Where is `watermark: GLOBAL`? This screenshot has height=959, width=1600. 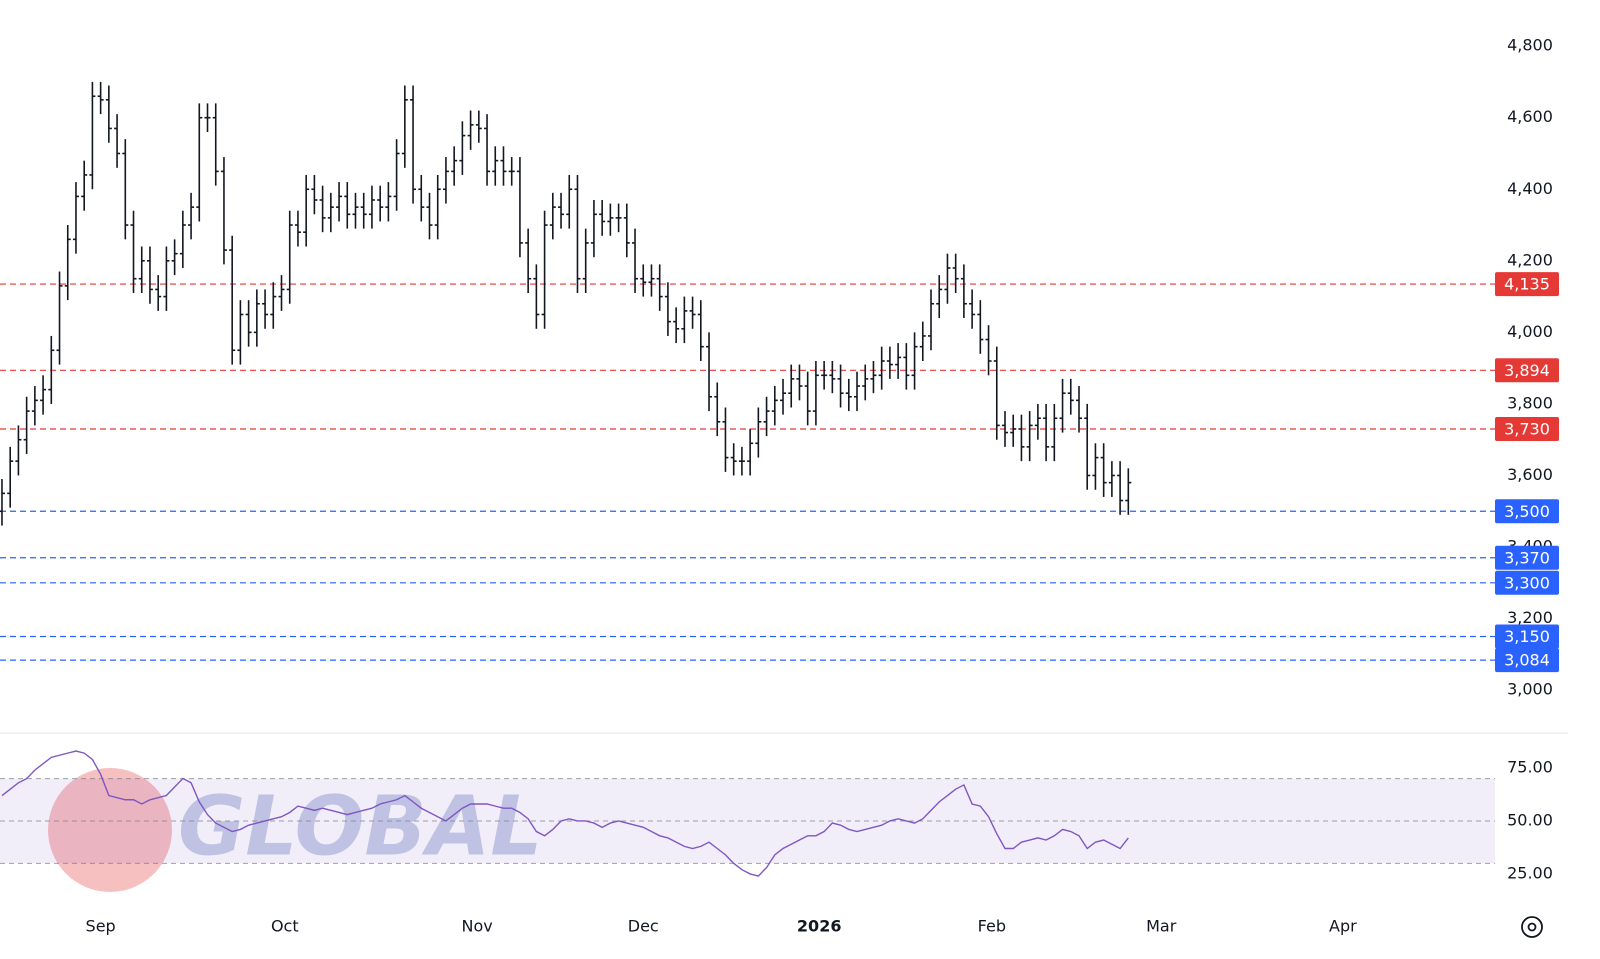 watermark: GLOBAL is located at coordinates (295, 830).